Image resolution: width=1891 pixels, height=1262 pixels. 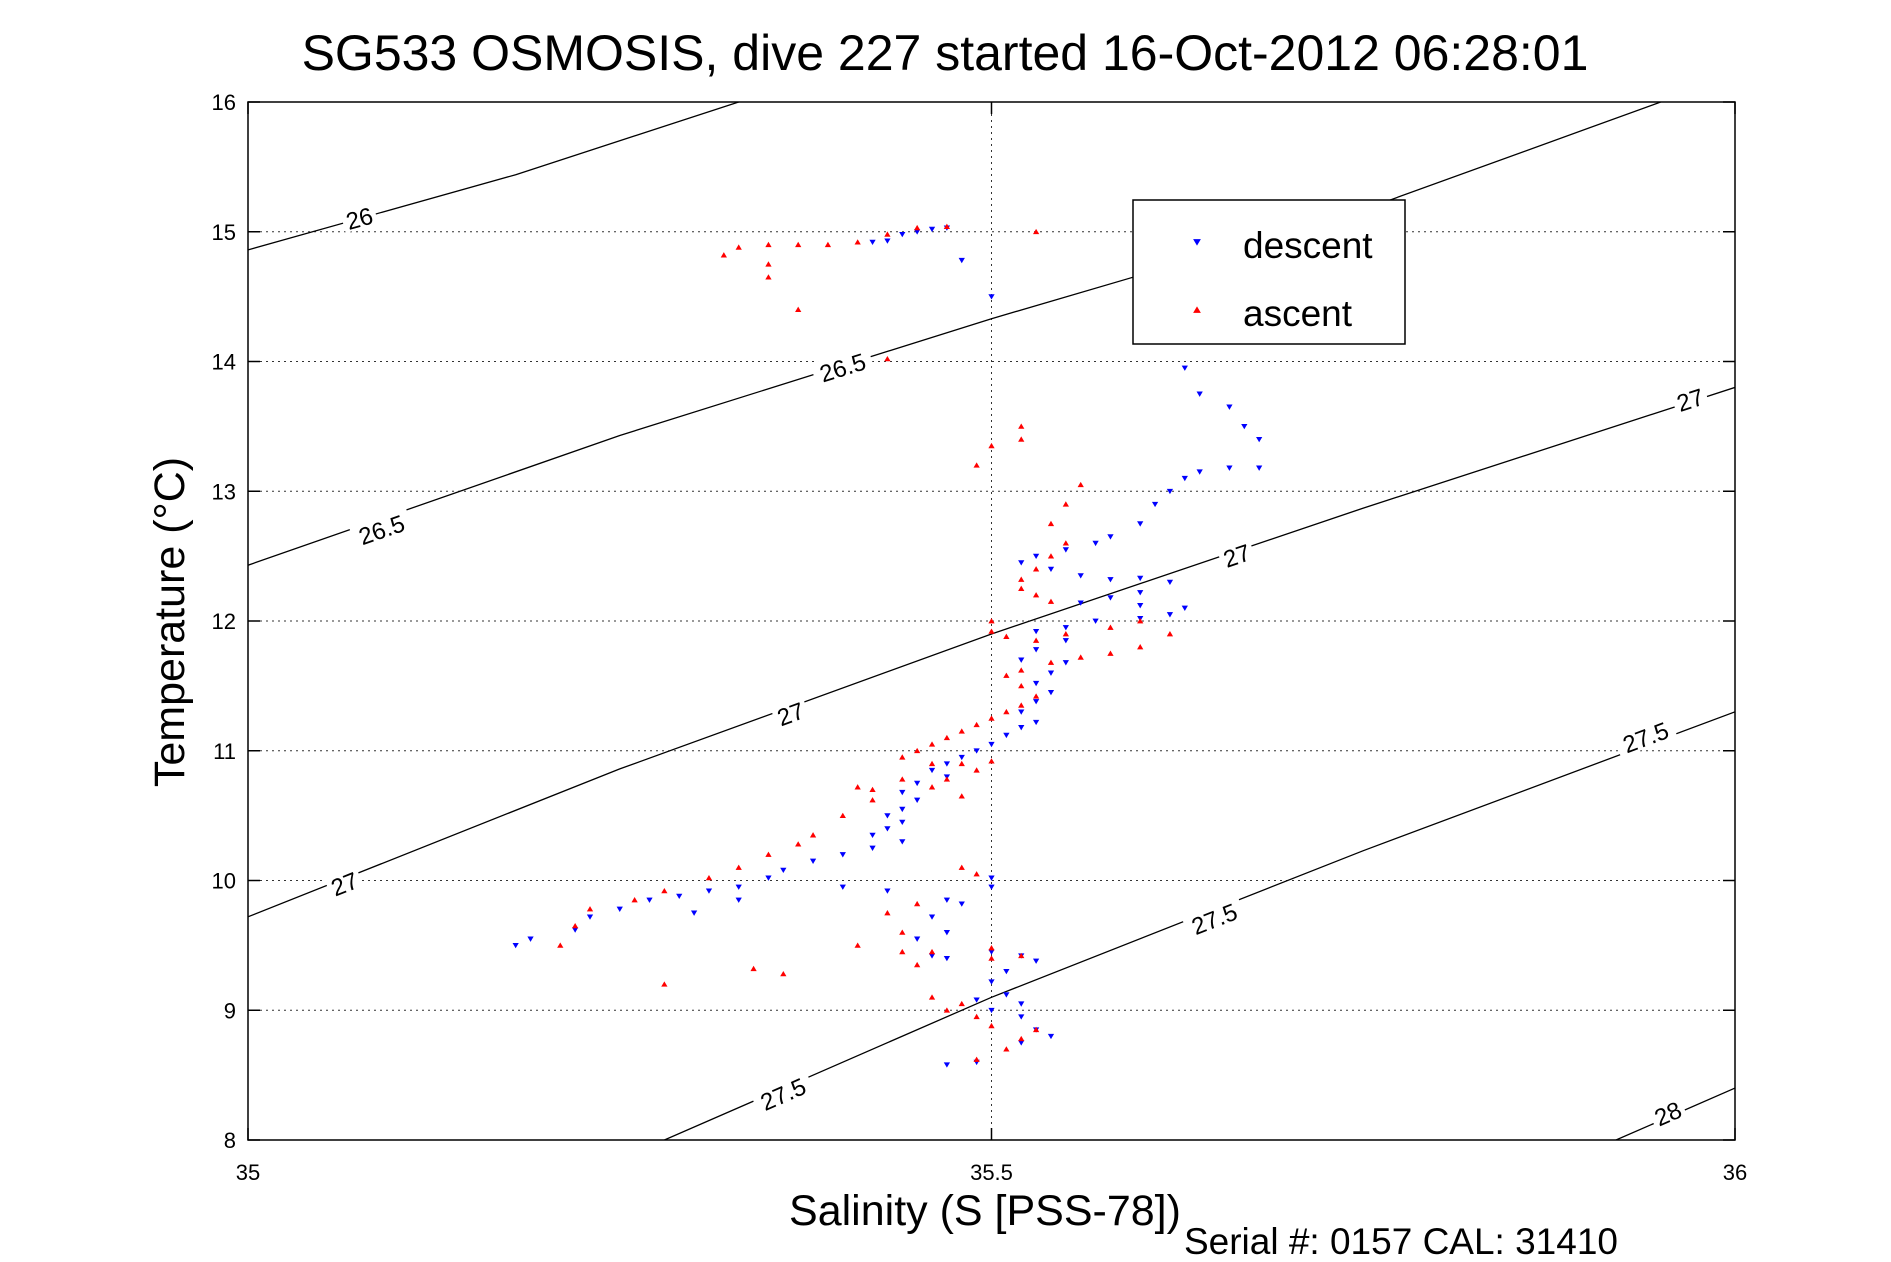 What do you see at coordinates (1197, 309) in the screenshot?
I see `legend-marker-ascent` at bounding box center [1197, 309].